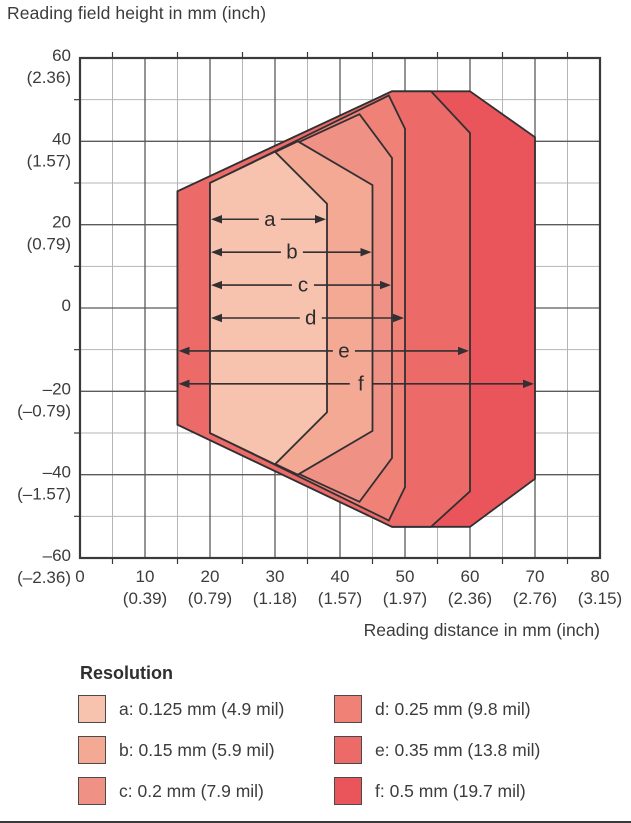 This screenshot has height=823, width=631. Describe the element at coordinates (535, 576) in the screenshot. I see `x-tick-mm-70: 70` at that location.